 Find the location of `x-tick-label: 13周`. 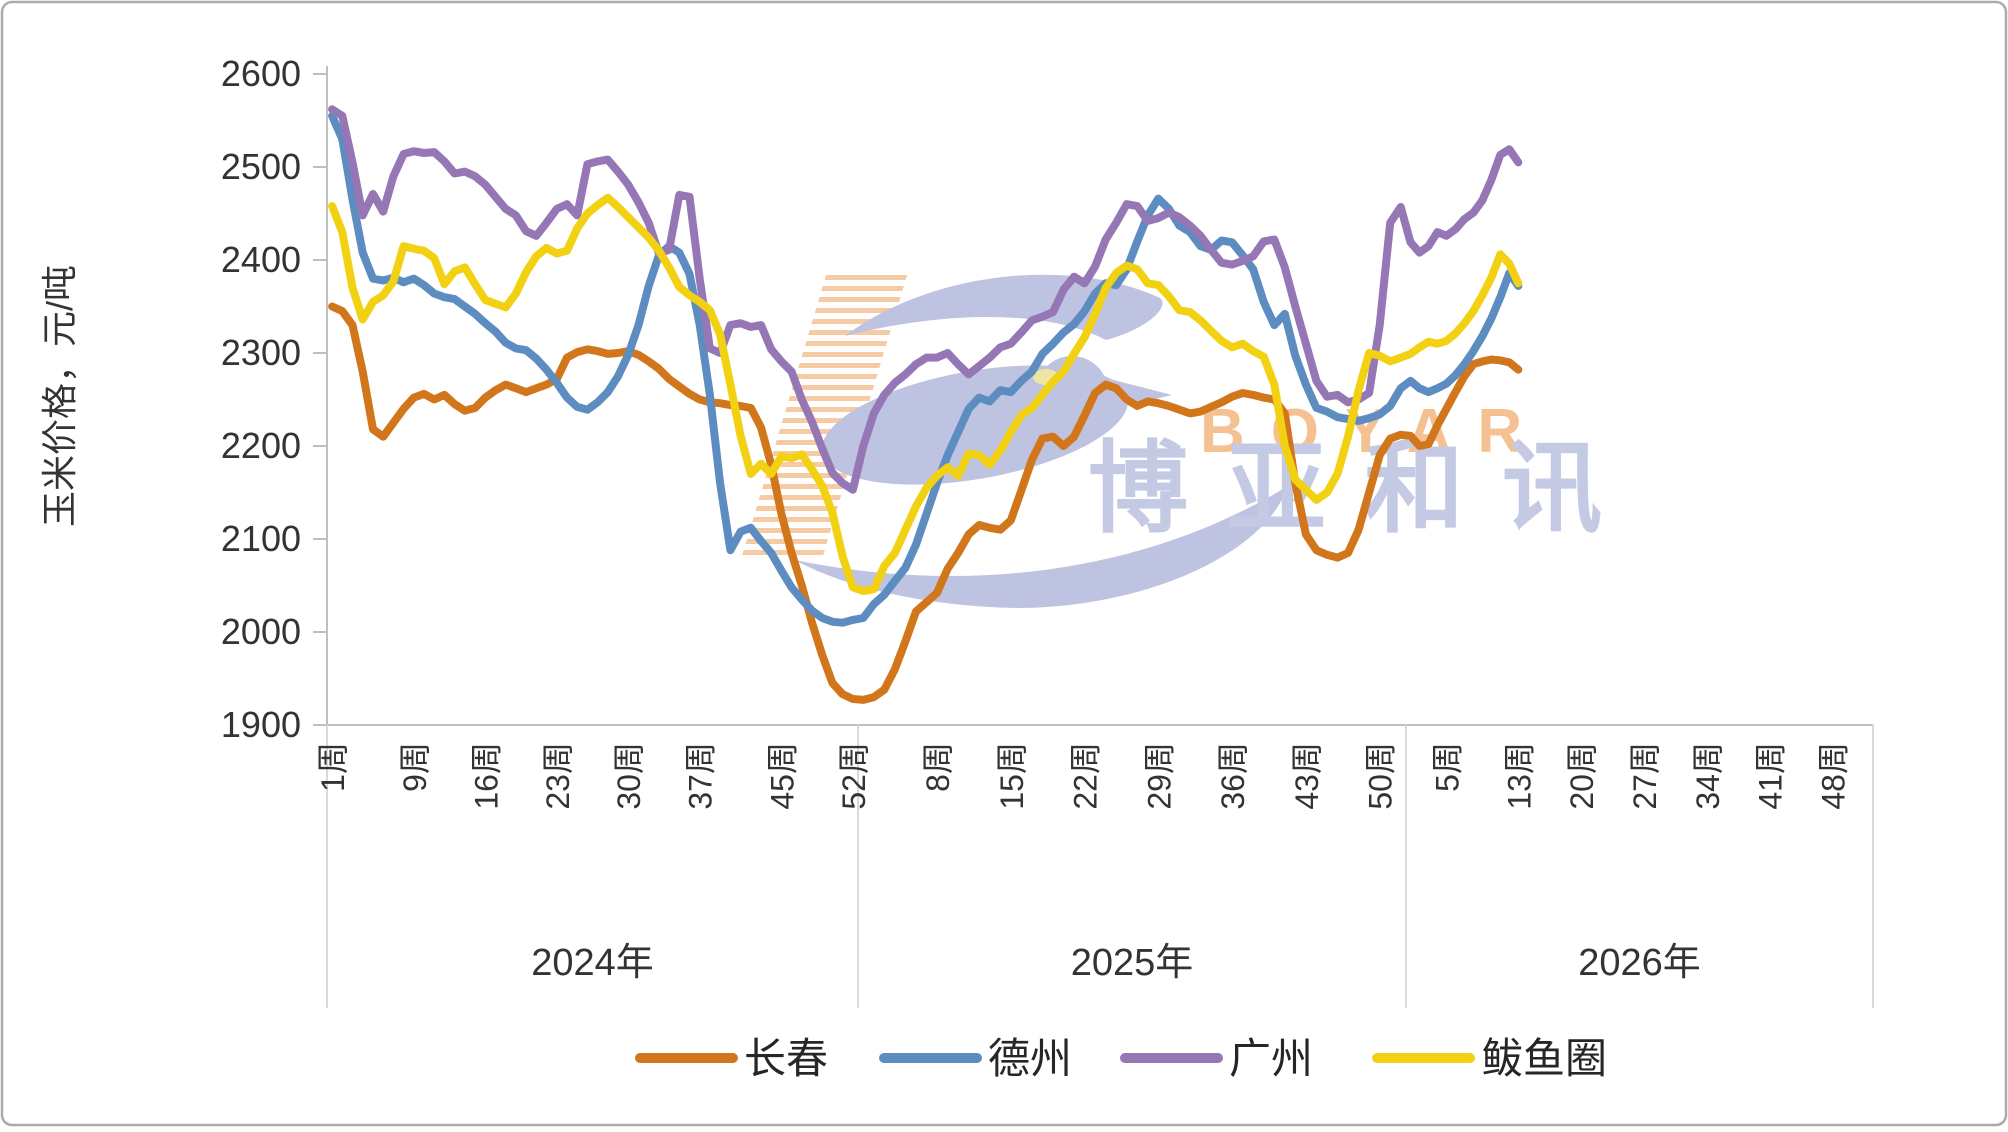

x-tick-label: 13周 is located at coordinates (1519, 776).